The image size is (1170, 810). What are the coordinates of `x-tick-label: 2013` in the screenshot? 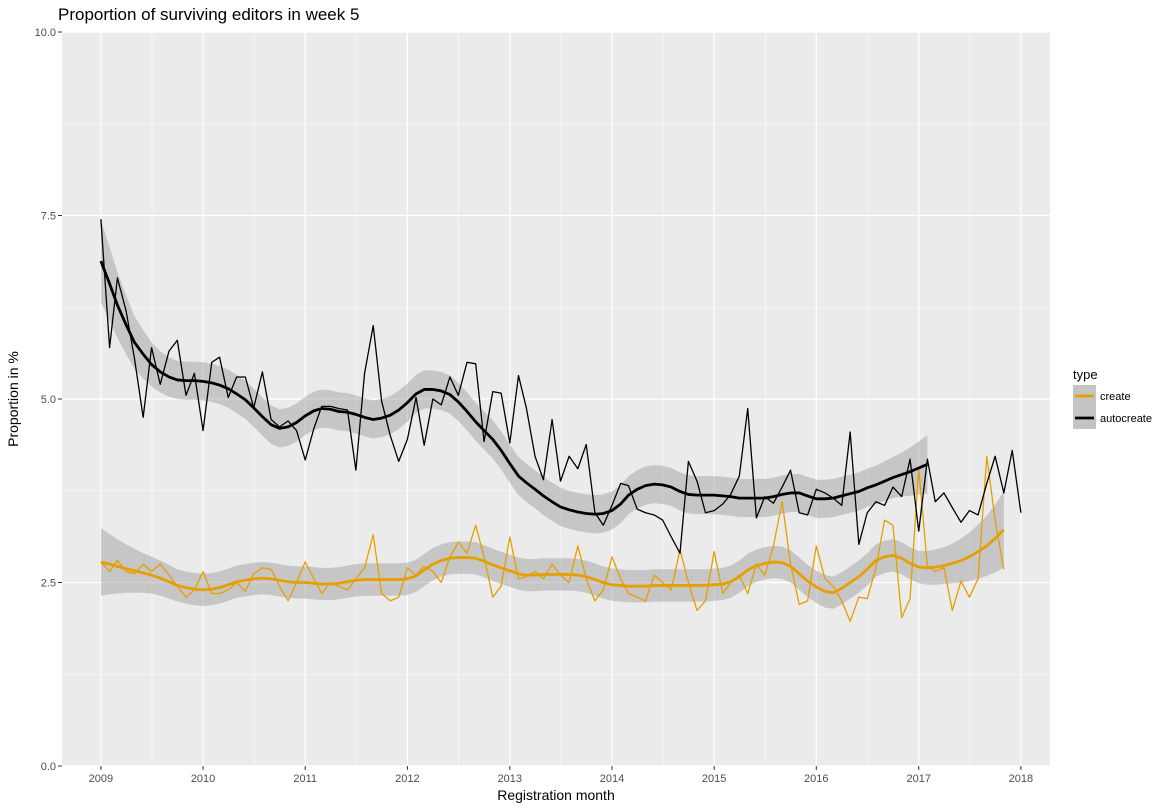 It's located at (510, 779).